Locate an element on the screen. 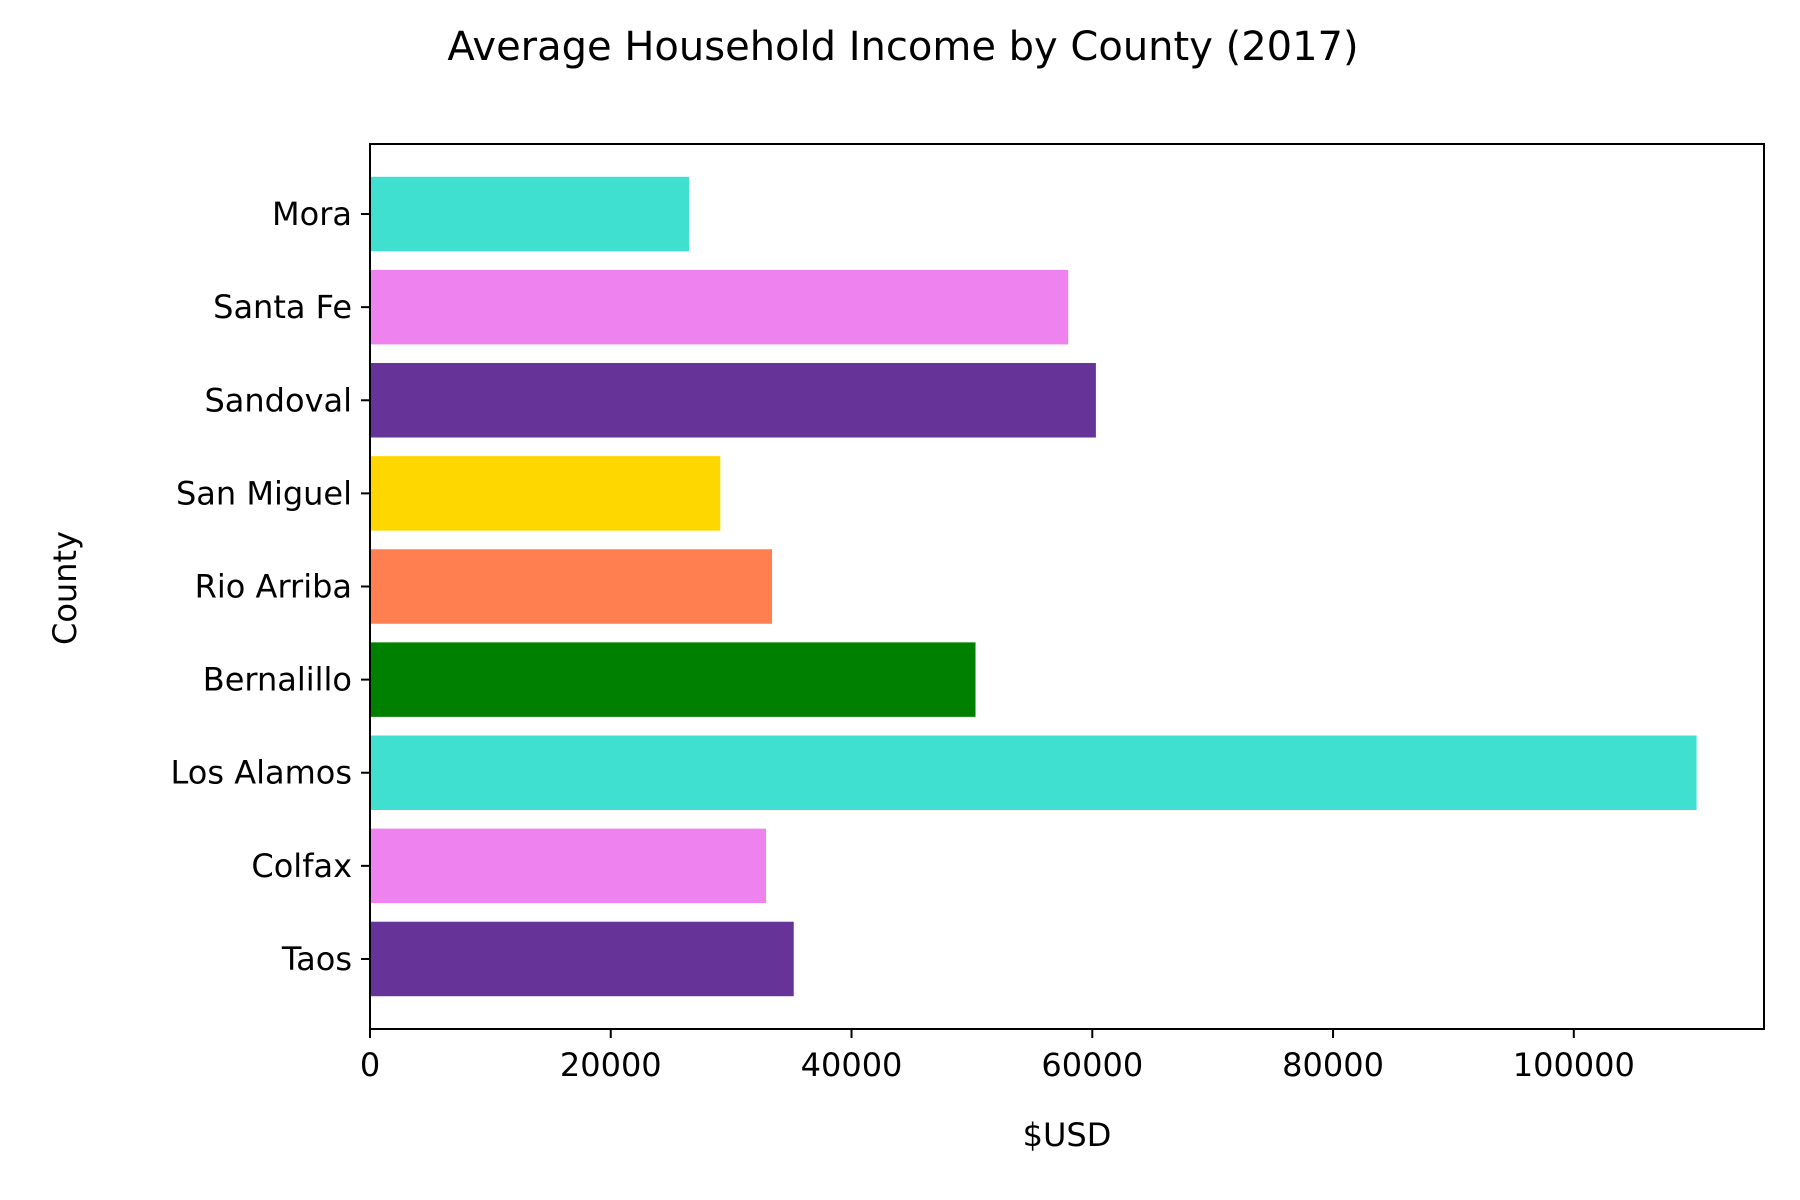 The height and width of the screenshot is (1200, 1800). bar-taos is located at coordinates (582, 959).